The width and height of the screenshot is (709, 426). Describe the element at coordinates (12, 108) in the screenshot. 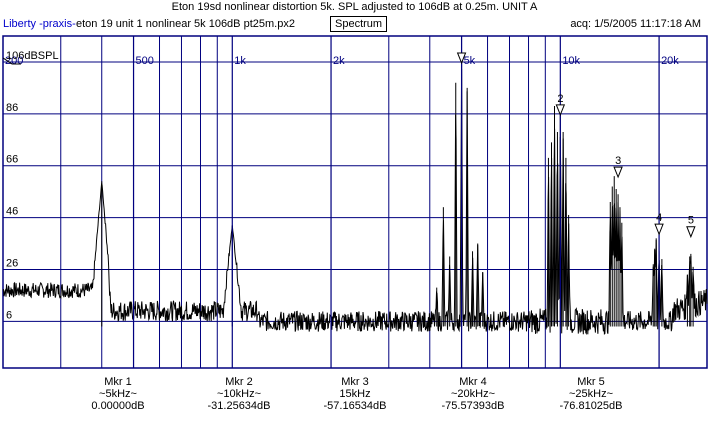

I see `y-tick-label: 86` at that location.